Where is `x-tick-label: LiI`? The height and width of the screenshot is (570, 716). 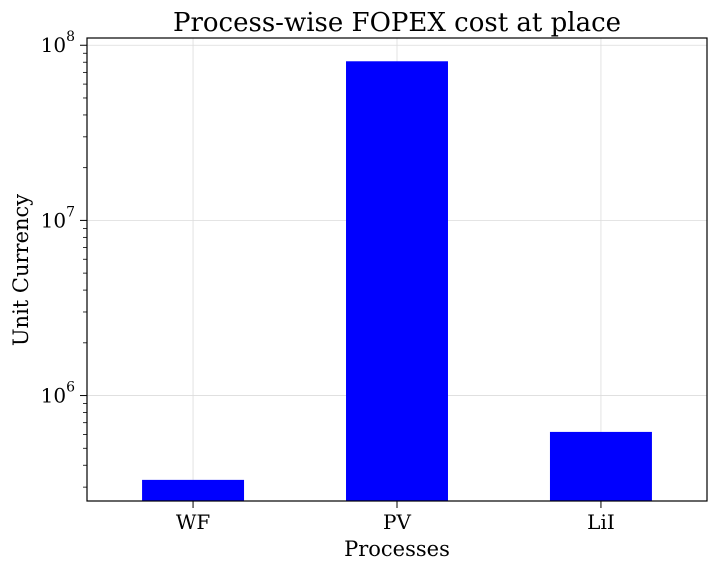 x-tick-label: LiI is located at coordinates (601, 522).